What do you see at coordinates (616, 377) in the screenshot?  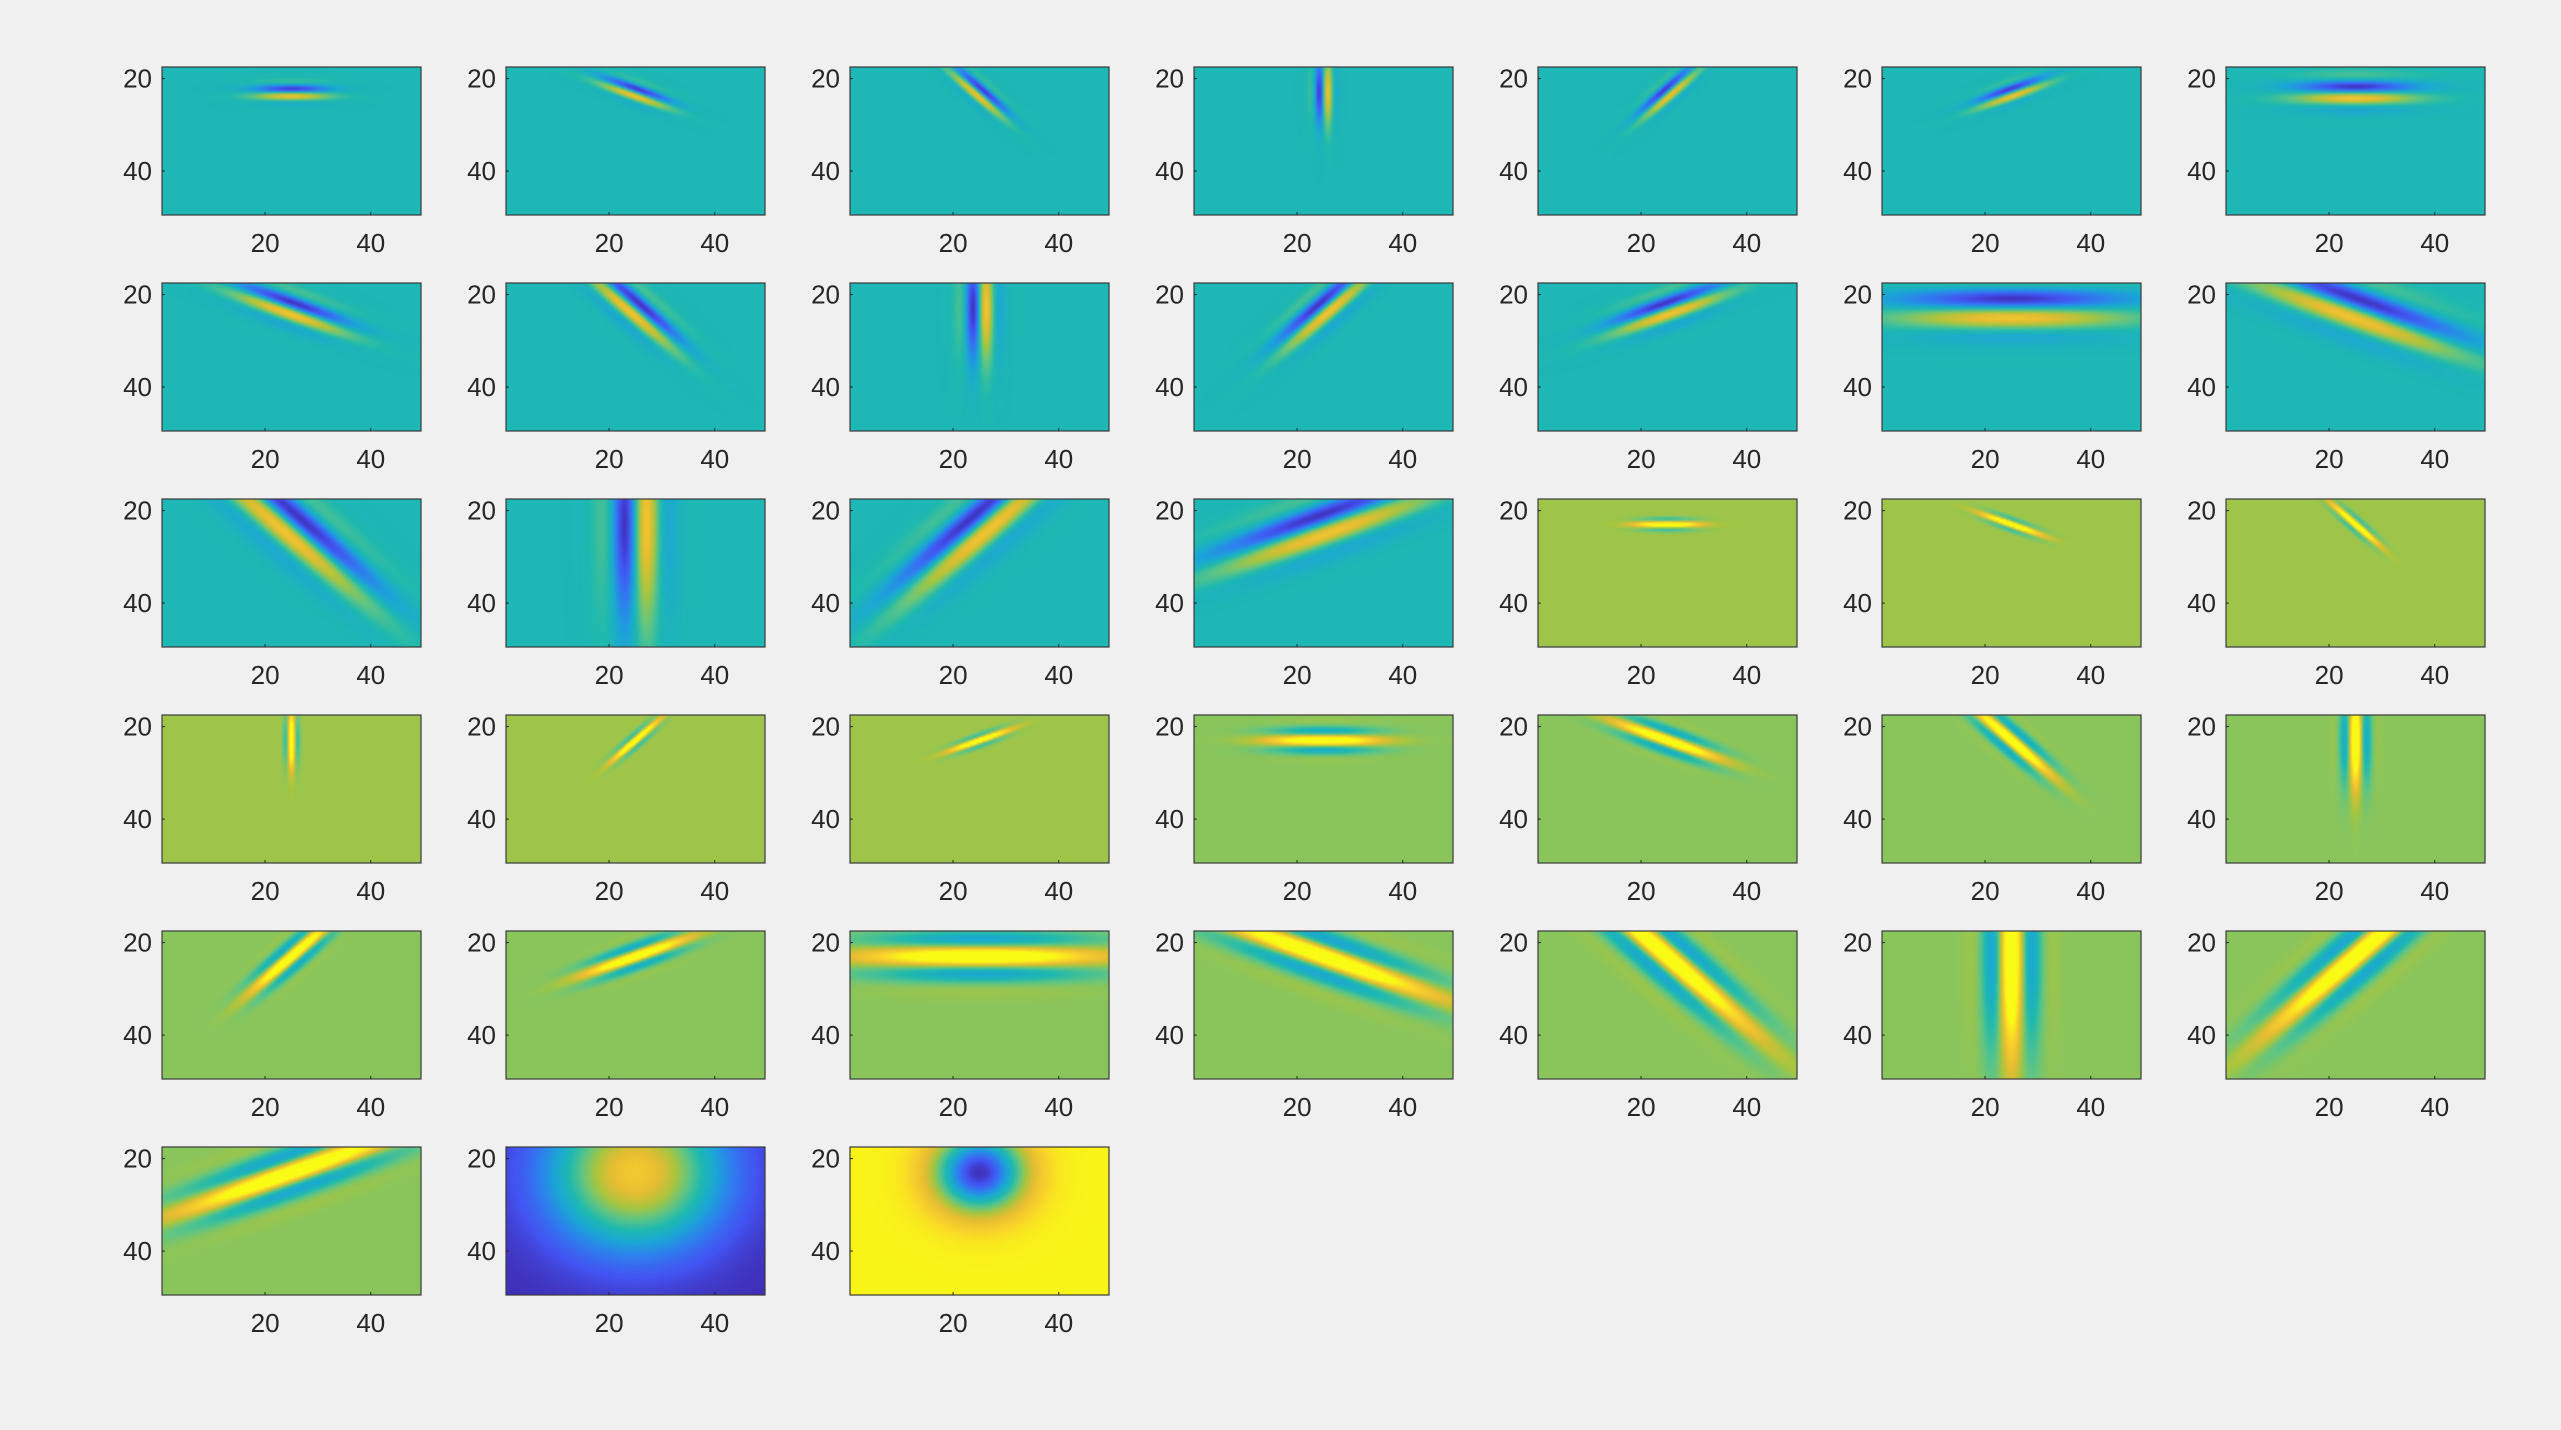 I see `subplot-9: 20 40 20 40` at bounding box center [616, 377].